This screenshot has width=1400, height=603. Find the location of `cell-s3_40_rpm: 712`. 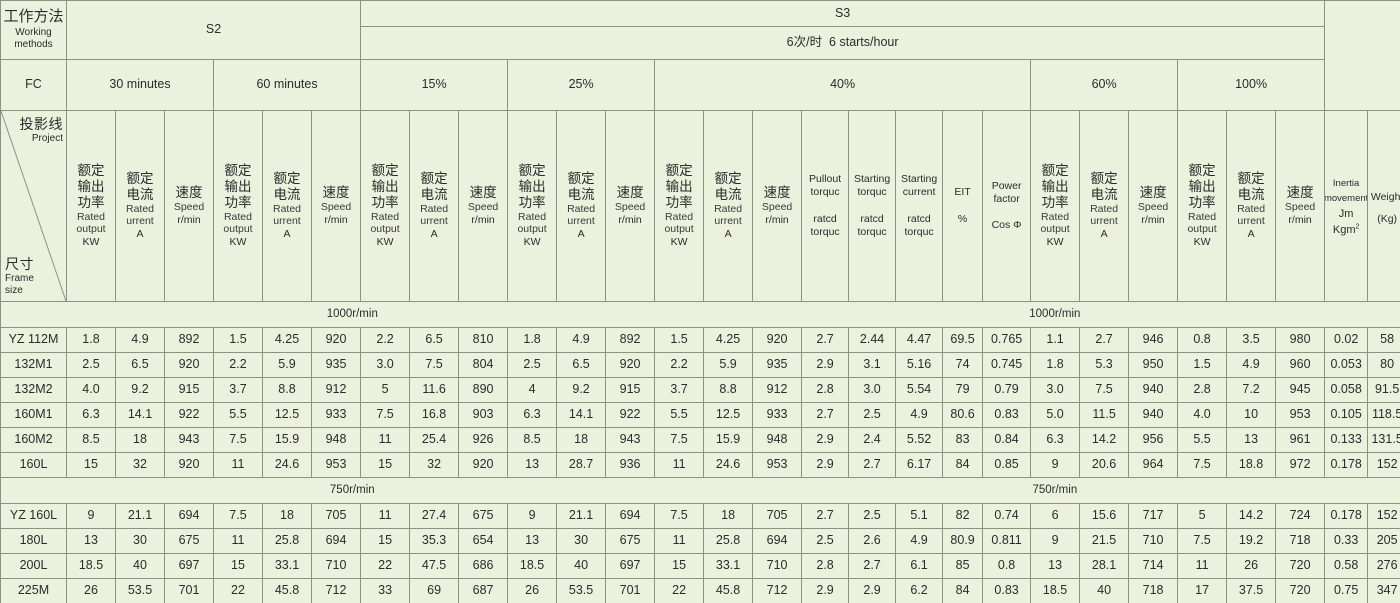

cell-s3_40_rpm: 712 is located at coordinates (777, 590).